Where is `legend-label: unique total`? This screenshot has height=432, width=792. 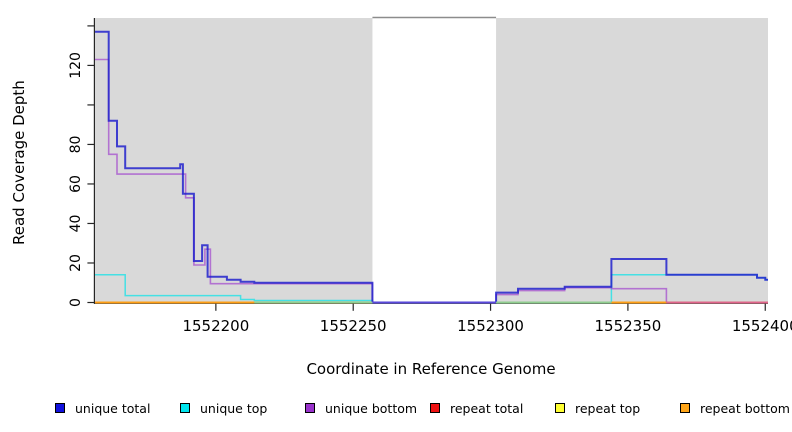
legend-label: unique total is located at coordinates (113, 408).